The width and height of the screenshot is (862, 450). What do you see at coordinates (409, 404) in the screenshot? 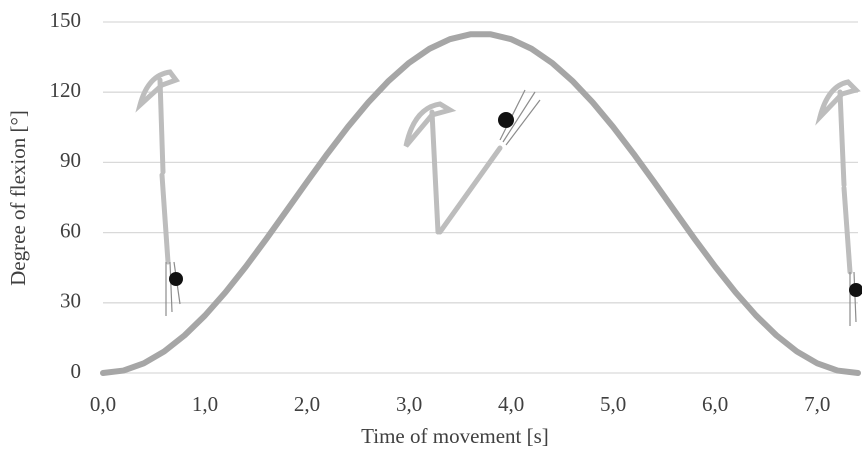
I see `x-tick-label: 3,0` at bounding box center [409, 404].